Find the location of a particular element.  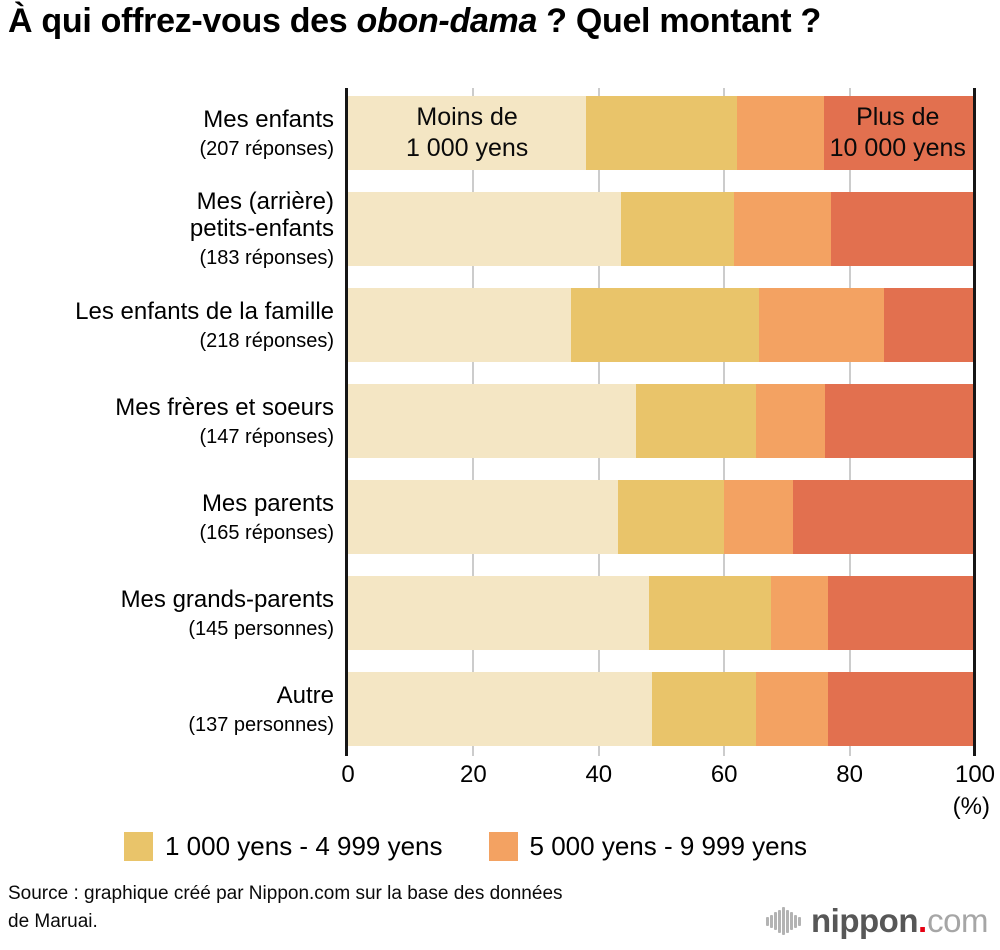

legend-label: 5 000 yens - 9 999 yens is located at coordinates (668, 846).